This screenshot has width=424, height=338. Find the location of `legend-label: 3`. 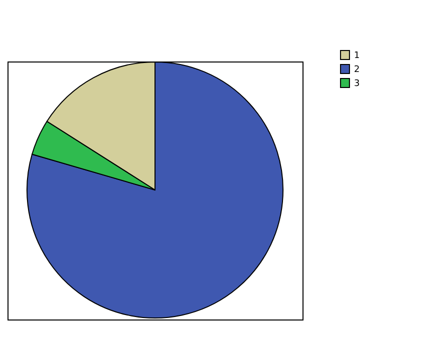

legend-label: 3 is located at coordinates (357, 84).